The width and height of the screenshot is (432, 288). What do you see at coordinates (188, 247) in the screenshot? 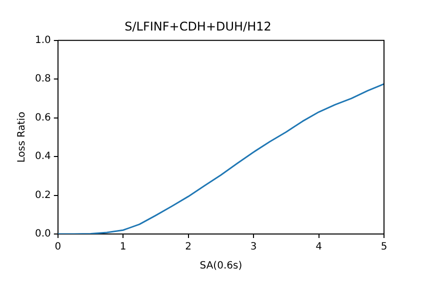
I see `x-tick-label: 2` at bounding box center [188, 247].